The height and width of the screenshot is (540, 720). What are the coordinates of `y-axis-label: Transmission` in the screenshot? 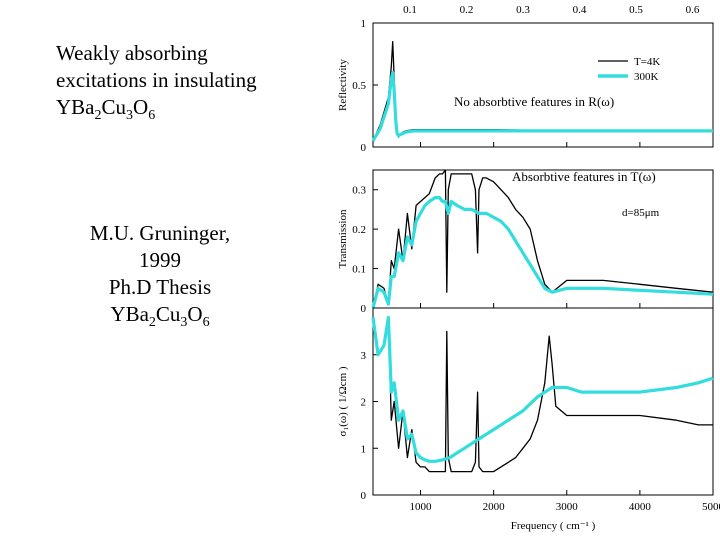 It's located at (343, 238).